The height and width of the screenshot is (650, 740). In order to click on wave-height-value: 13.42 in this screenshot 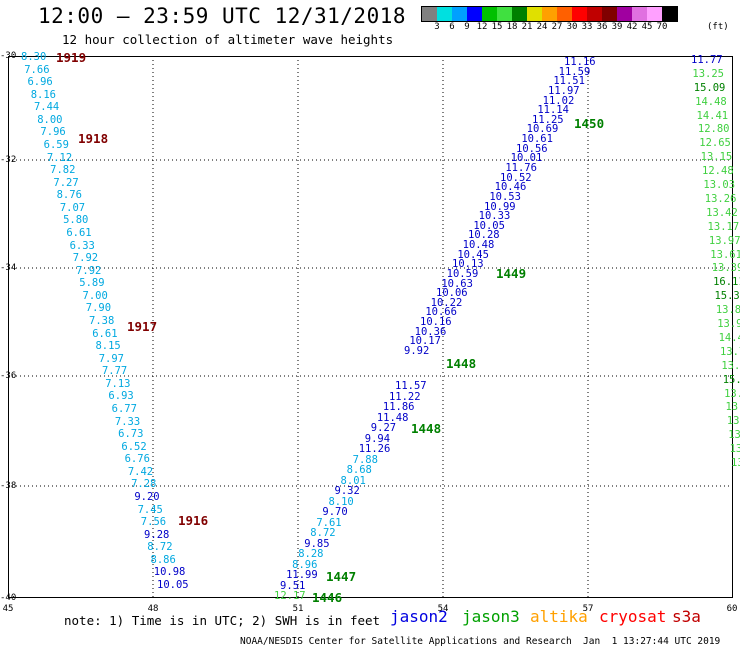, I will do `click(722, 212)`.